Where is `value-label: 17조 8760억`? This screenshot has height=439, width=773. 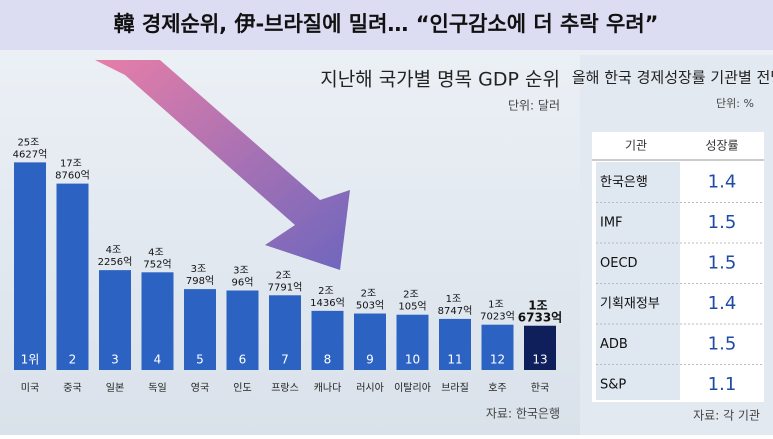 value-label: 17조 8760억 is located at coordinates (72, 170).